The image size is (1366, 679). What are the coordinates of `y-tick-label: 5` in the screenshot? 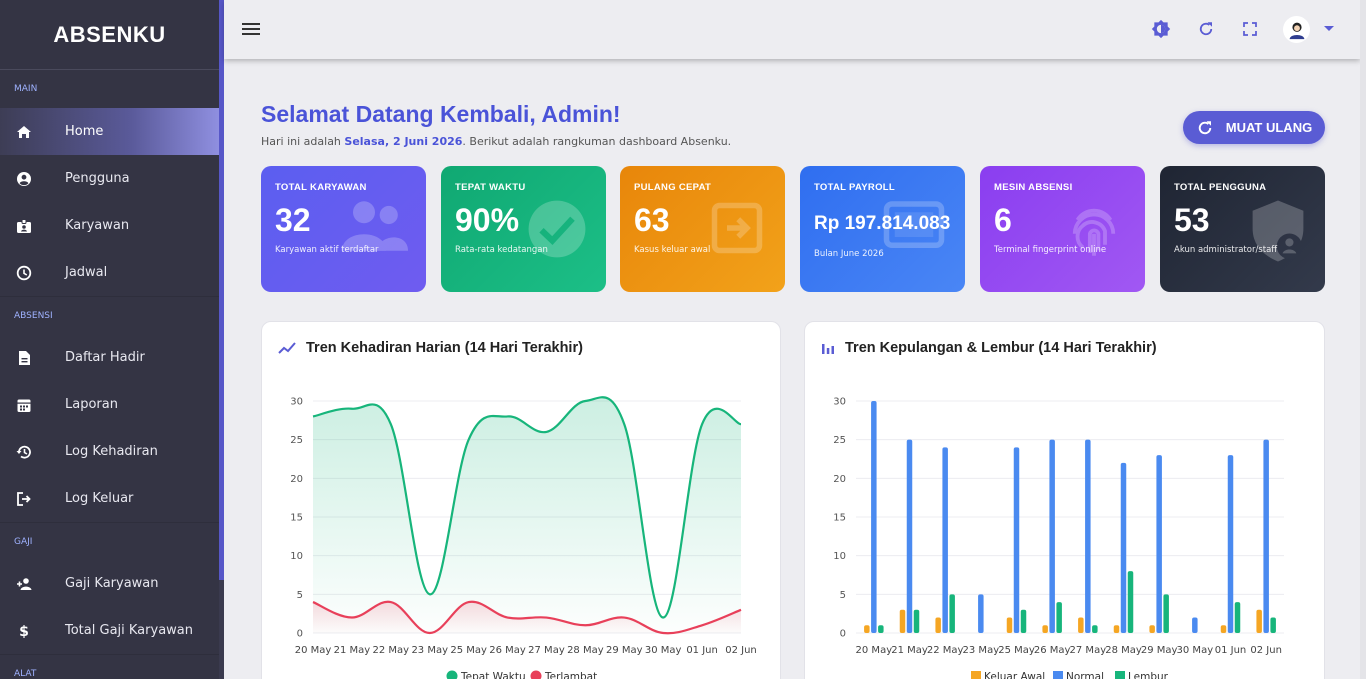 It's located at (300, 595).